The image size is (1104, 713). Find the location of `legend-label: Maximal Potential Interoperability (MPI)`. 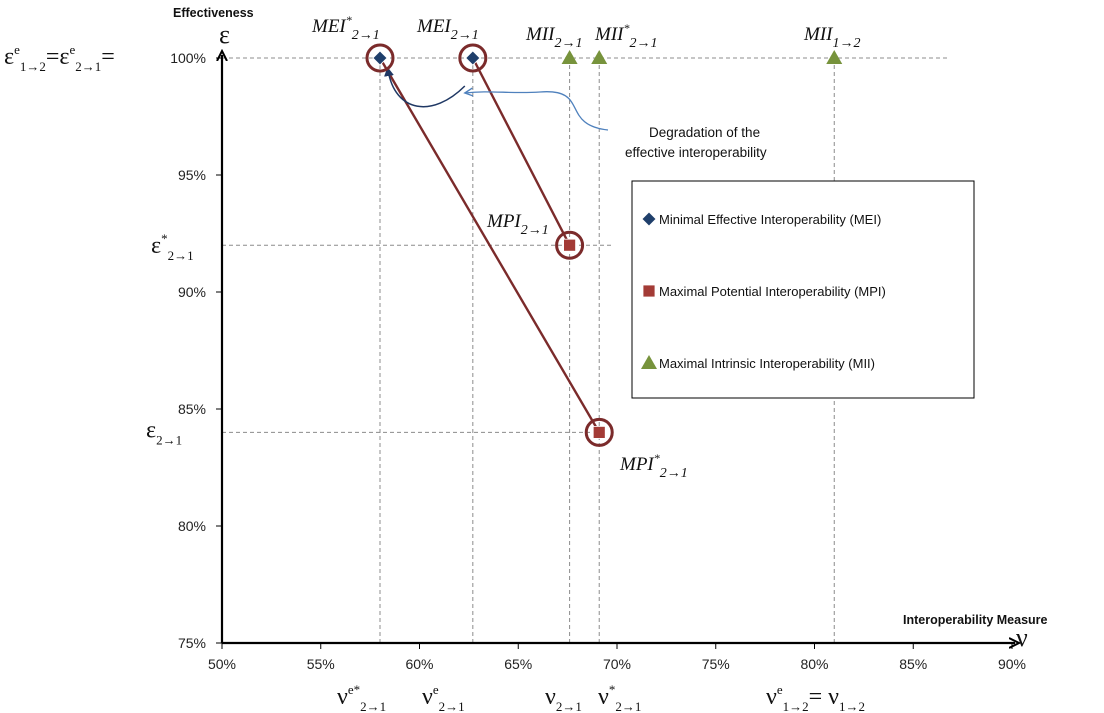

legend-label: Maximal Potential Interoperability (MPI) is located at coordinates (772, 291).